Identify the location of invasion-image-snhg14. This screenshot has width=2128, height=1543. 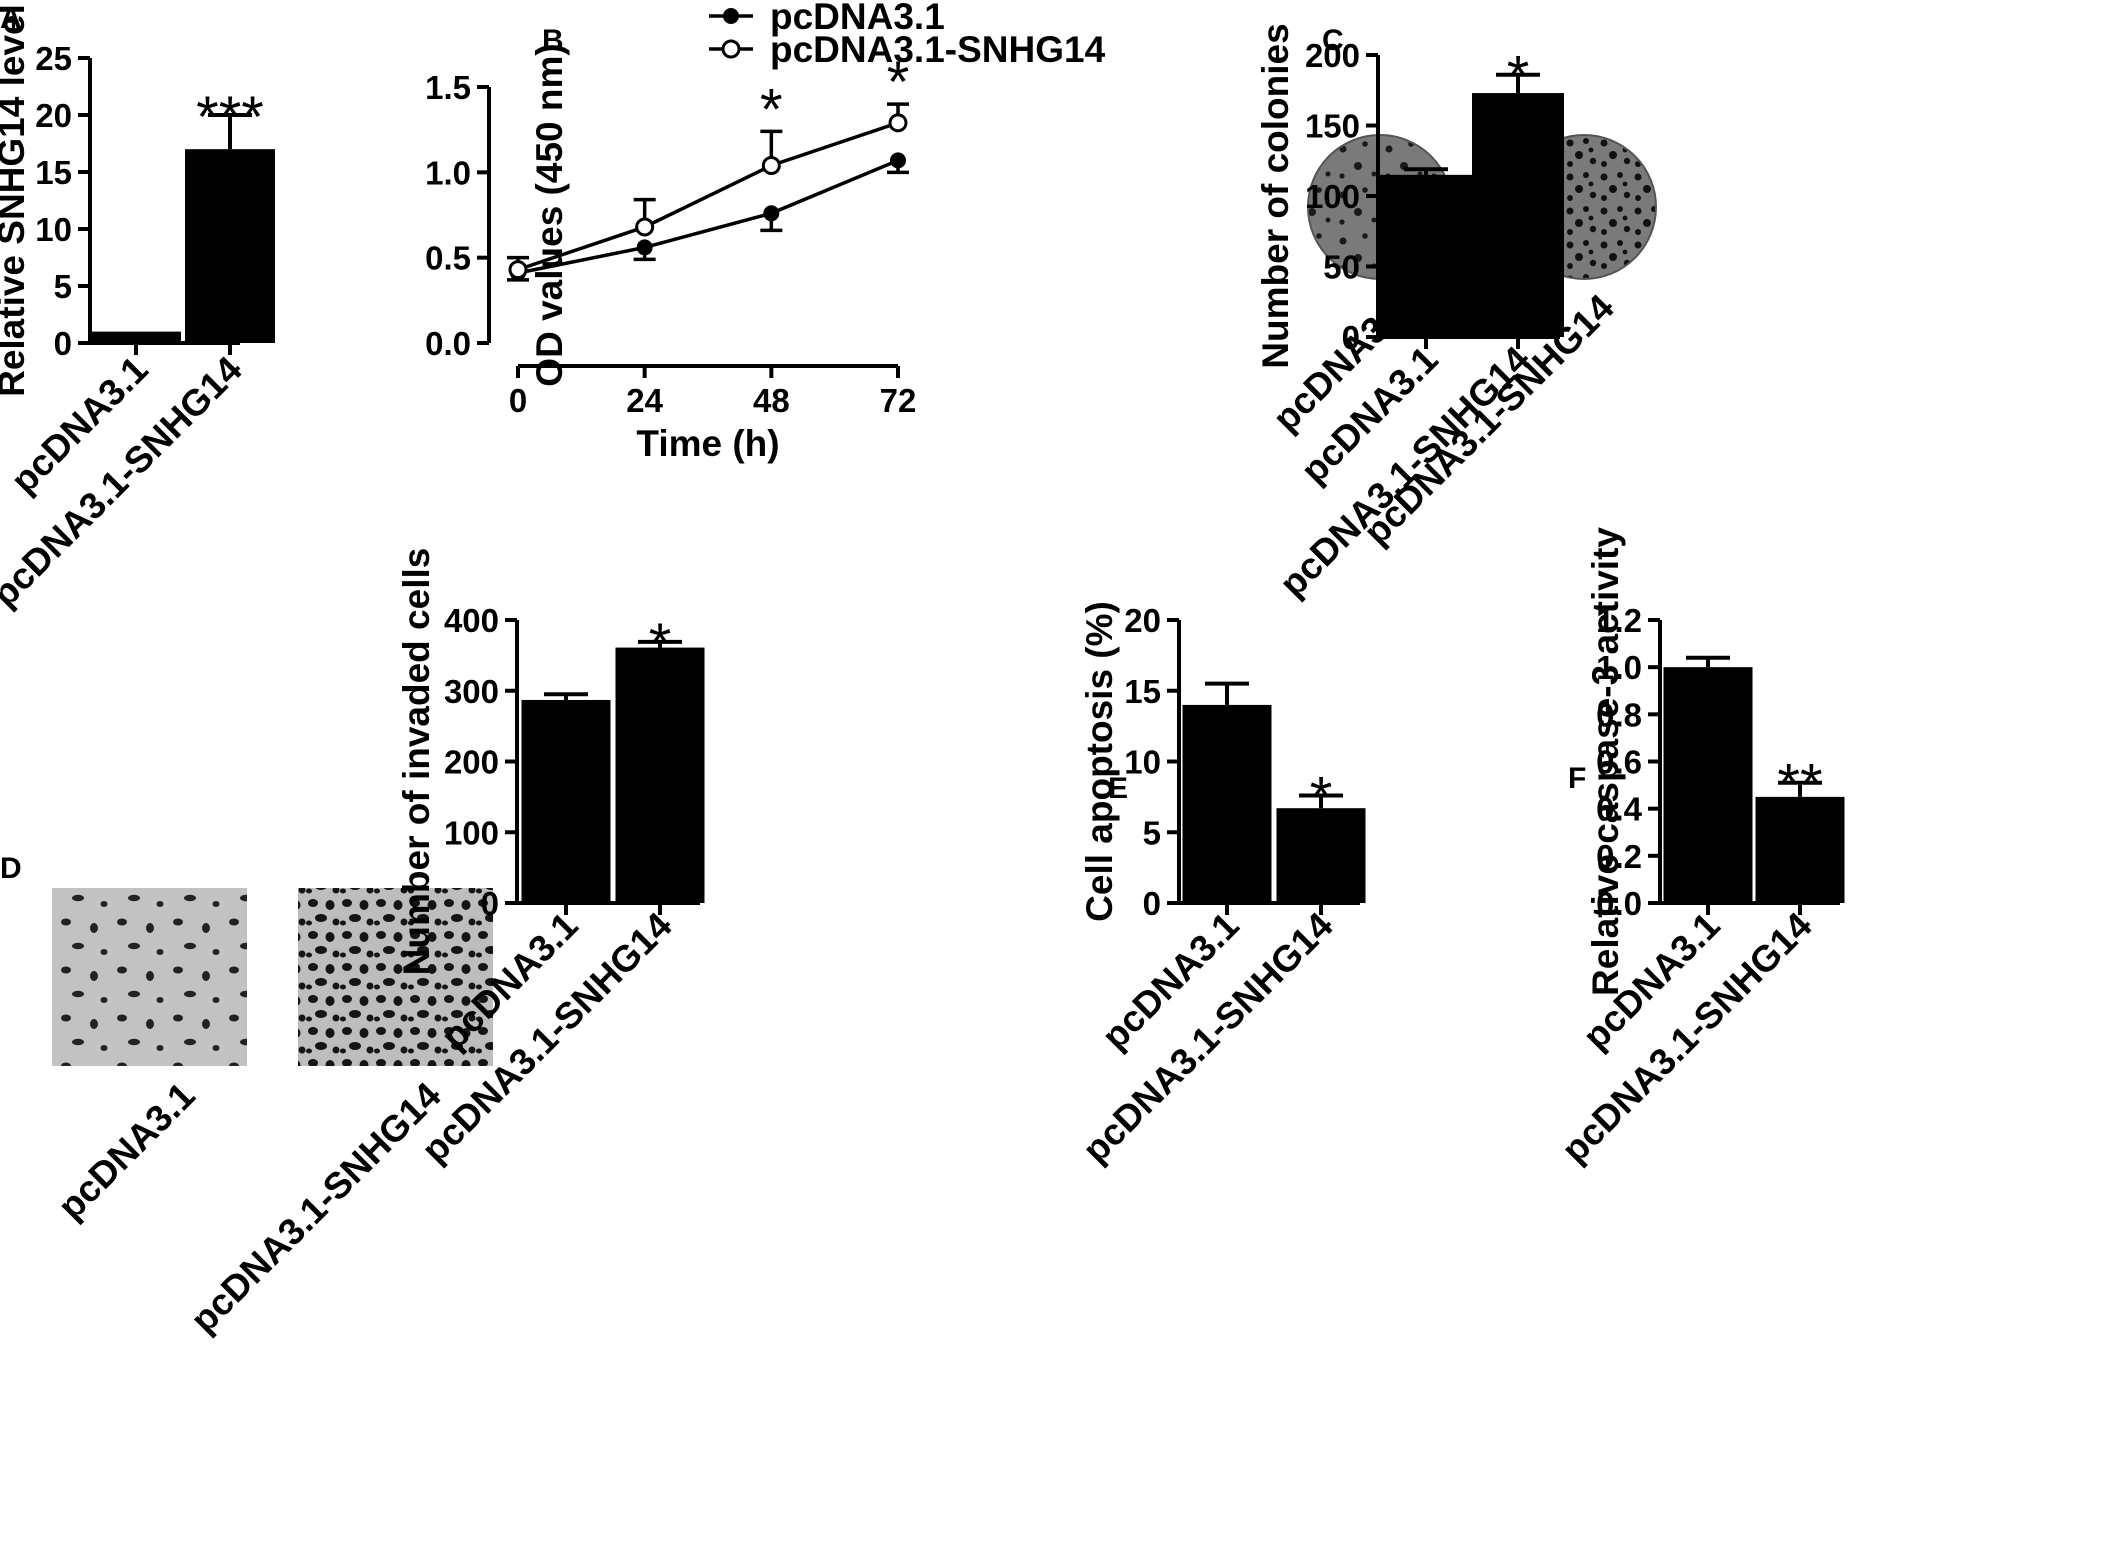
(395, 977).